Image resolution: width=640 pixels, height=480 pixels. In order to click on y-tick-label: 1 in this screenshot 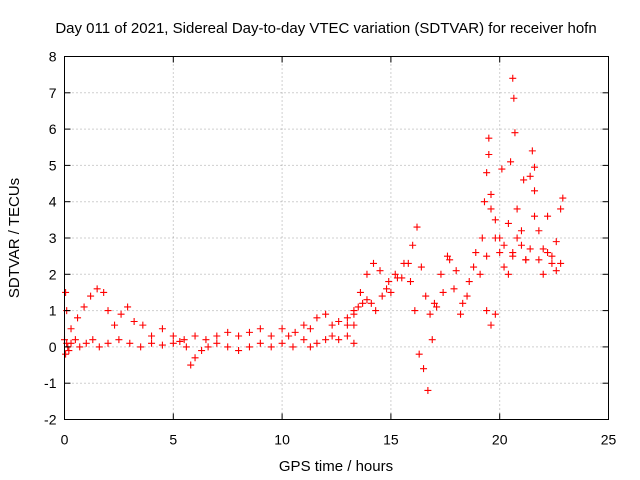, I will do `click(53, 311)`.